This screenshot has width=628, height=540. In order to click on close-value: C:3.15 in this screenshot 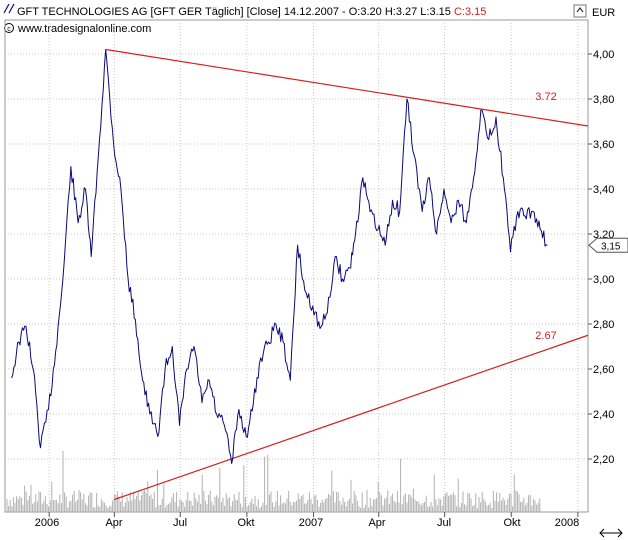, I will do `click(470, 12)`.